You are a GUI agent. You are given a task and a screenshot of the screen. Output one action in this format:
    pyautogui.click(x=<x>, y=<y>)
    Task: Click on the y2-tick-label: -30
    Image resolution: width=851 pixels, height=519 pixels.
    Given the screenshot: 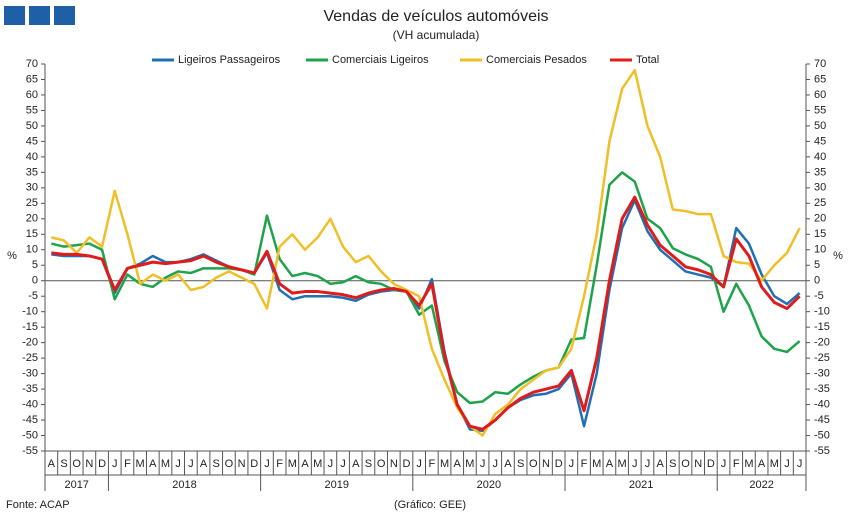 What is the action you would take?
    pyautogui.click(x=822, y=374)
    